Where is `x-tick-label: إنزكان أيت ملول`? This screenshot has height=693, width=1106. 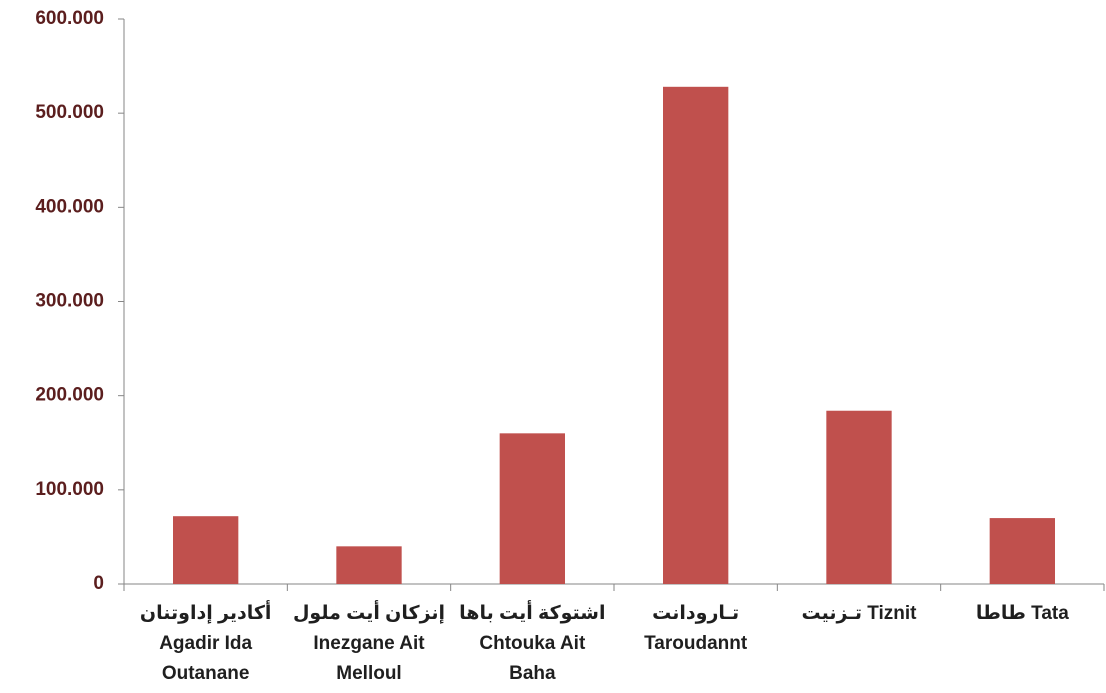 x-tick-label: إنزكان أيت ملول is located at coordinates (369, 612).